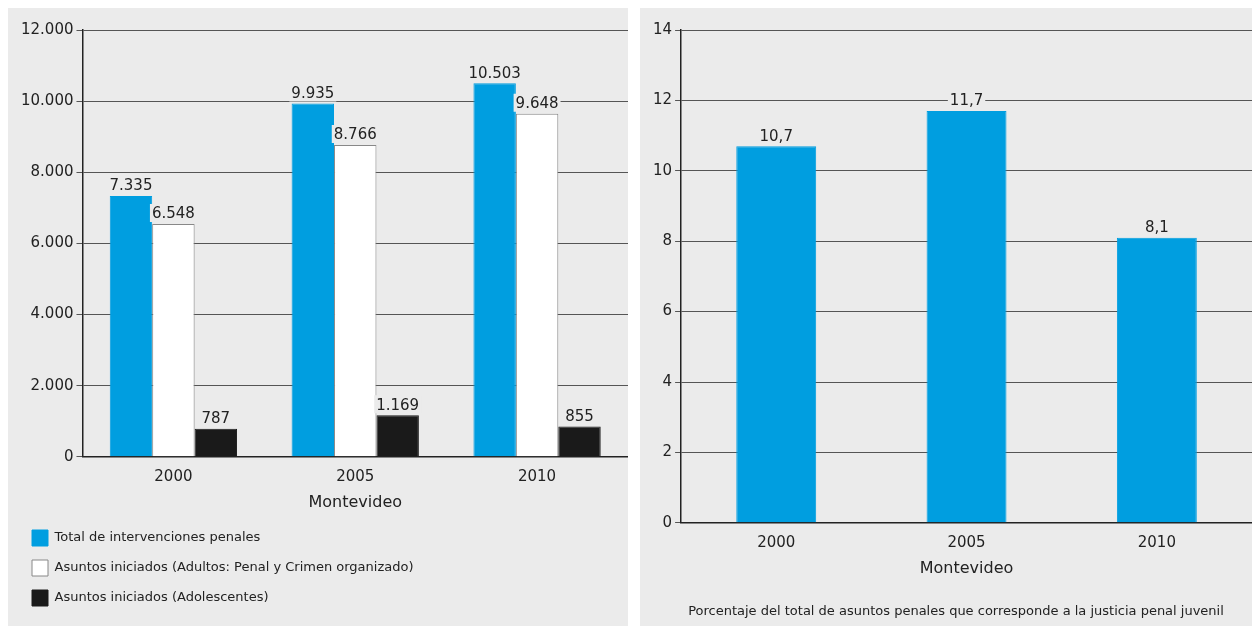  What do you see at coordinates (234, 567) in the screenshot?
I see `legend-label: Asuntos iniciados (Adultos: Penal y Crimen organizado)` at bounding box center [234, 567].